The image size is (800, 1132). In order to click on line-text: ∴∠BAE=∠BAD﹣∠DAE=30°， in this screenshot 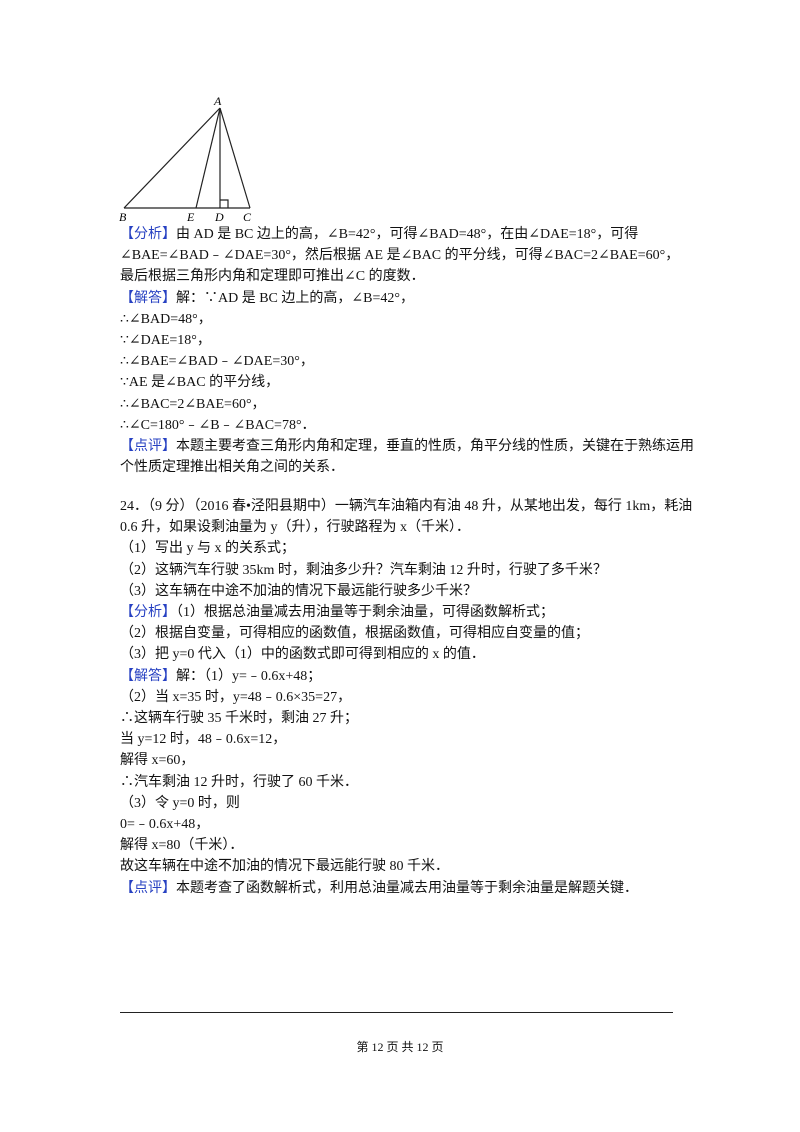, I will do `click(217, 362)`.